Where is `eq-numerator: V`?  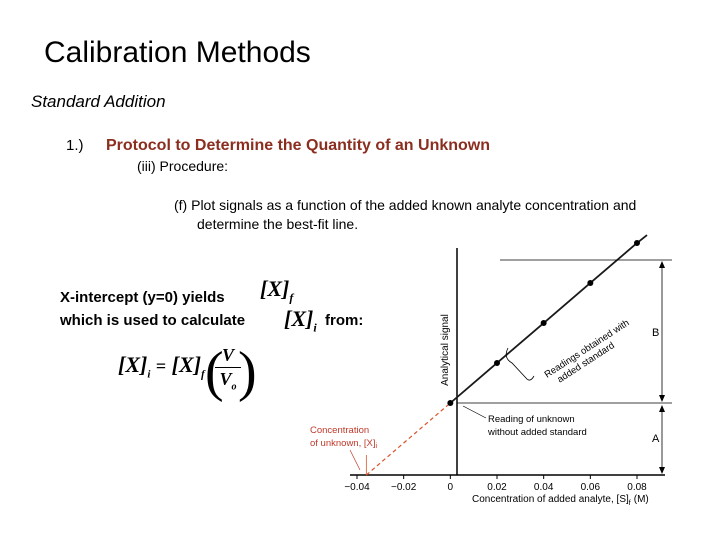 eq-numerator: V is located at coordinates (227, 355).